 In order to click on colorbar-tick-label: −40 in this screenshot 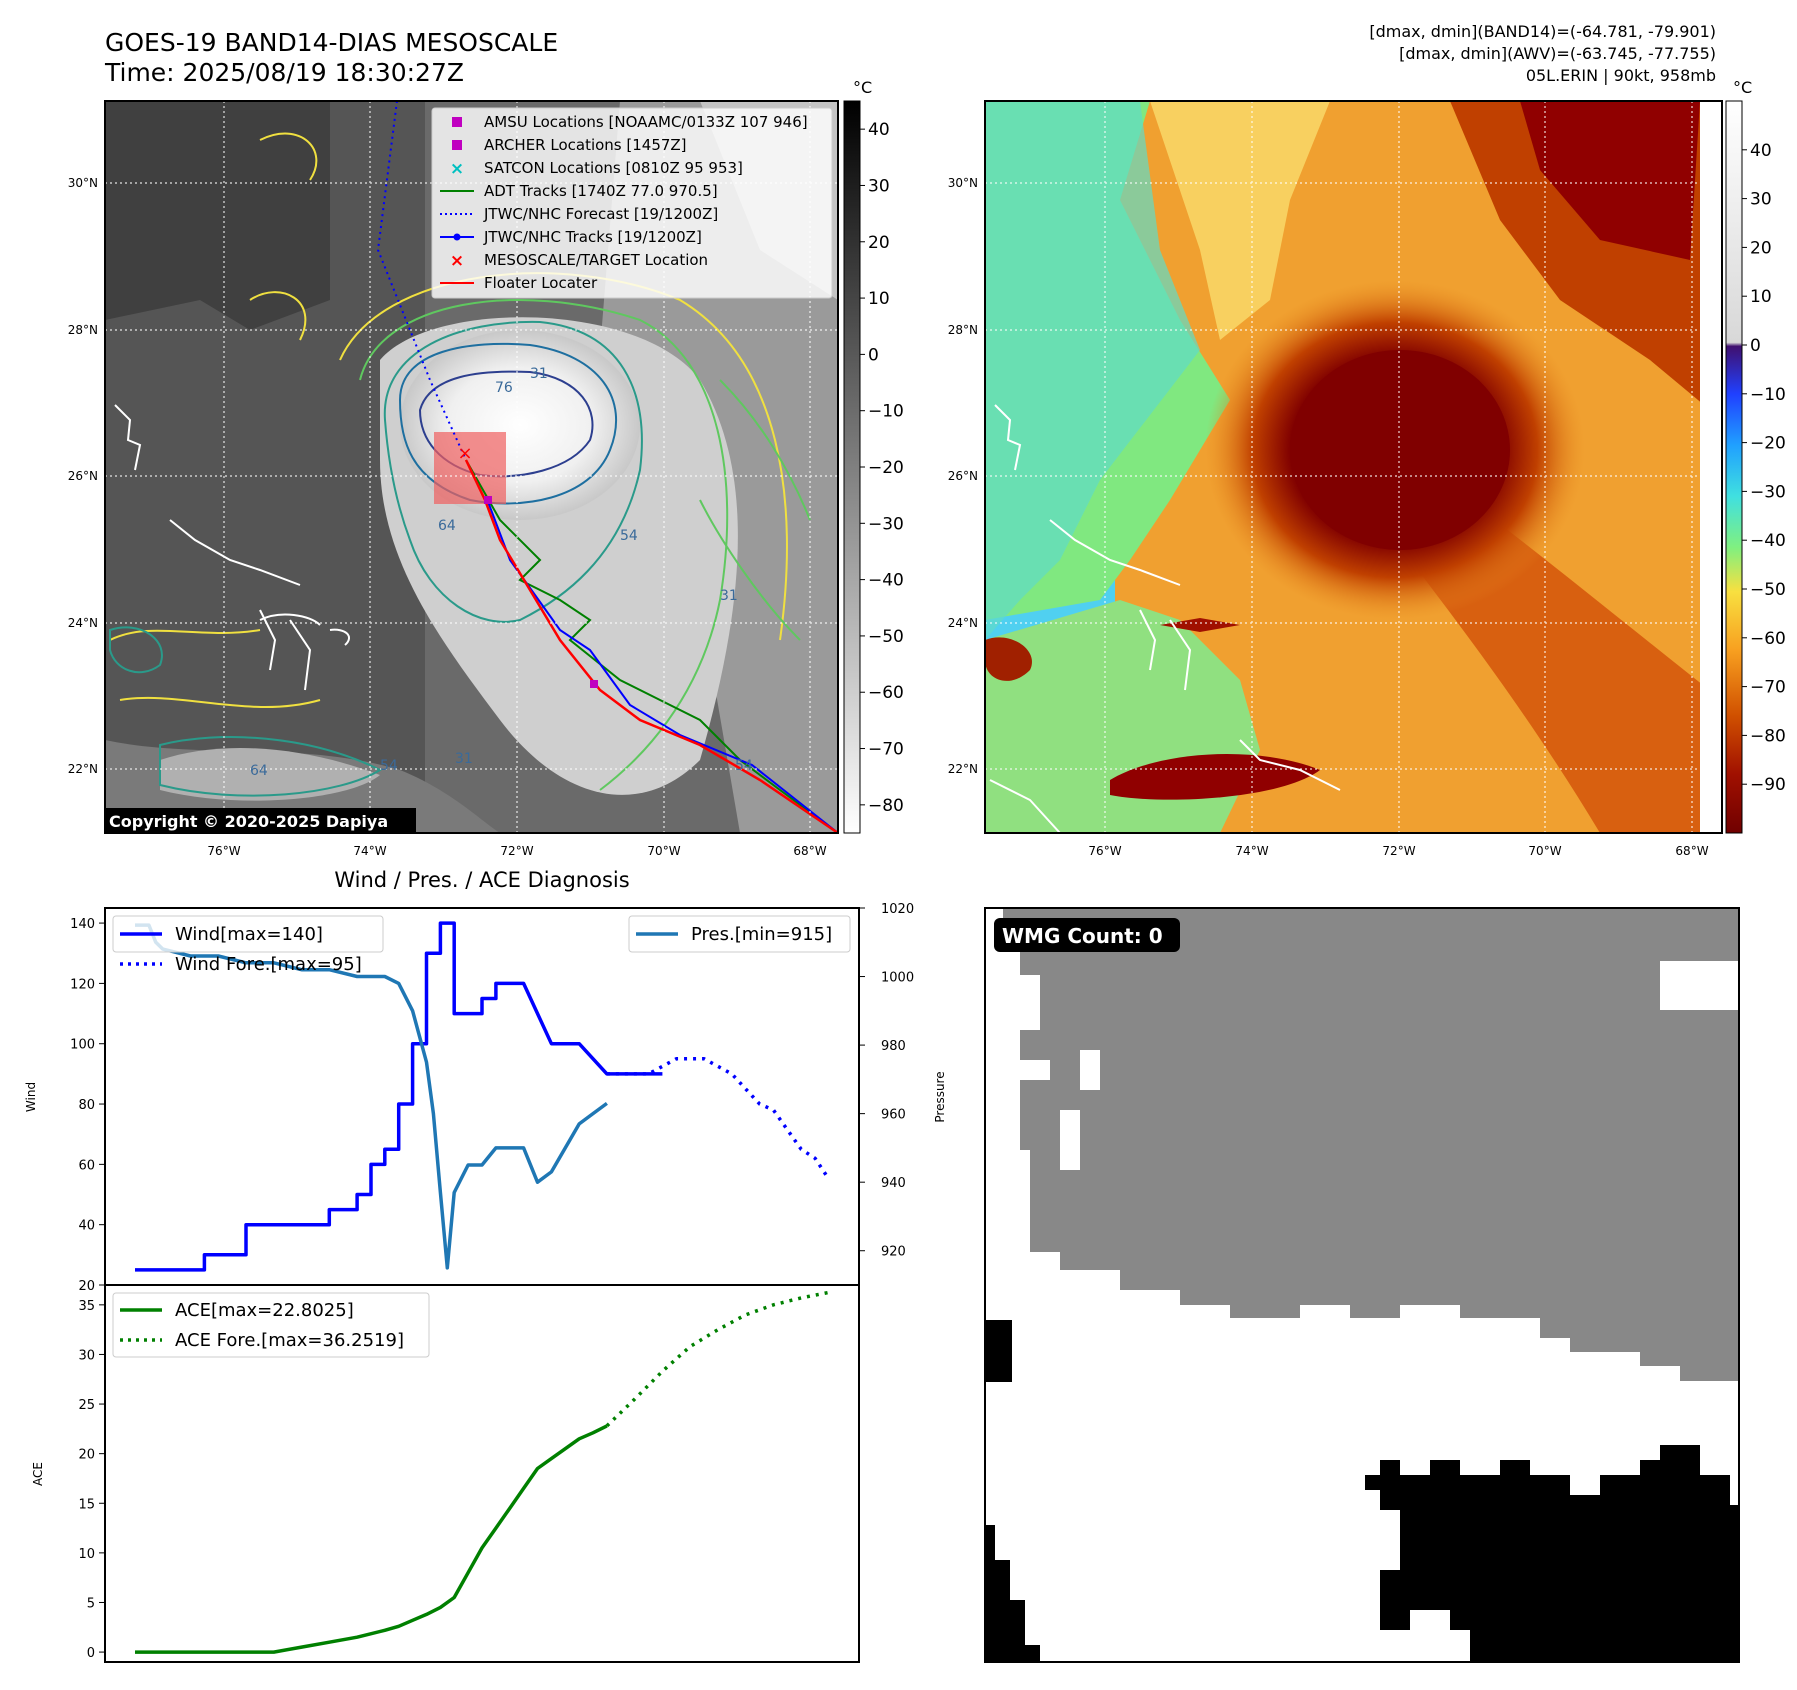, I will do `click(886, 581)`.